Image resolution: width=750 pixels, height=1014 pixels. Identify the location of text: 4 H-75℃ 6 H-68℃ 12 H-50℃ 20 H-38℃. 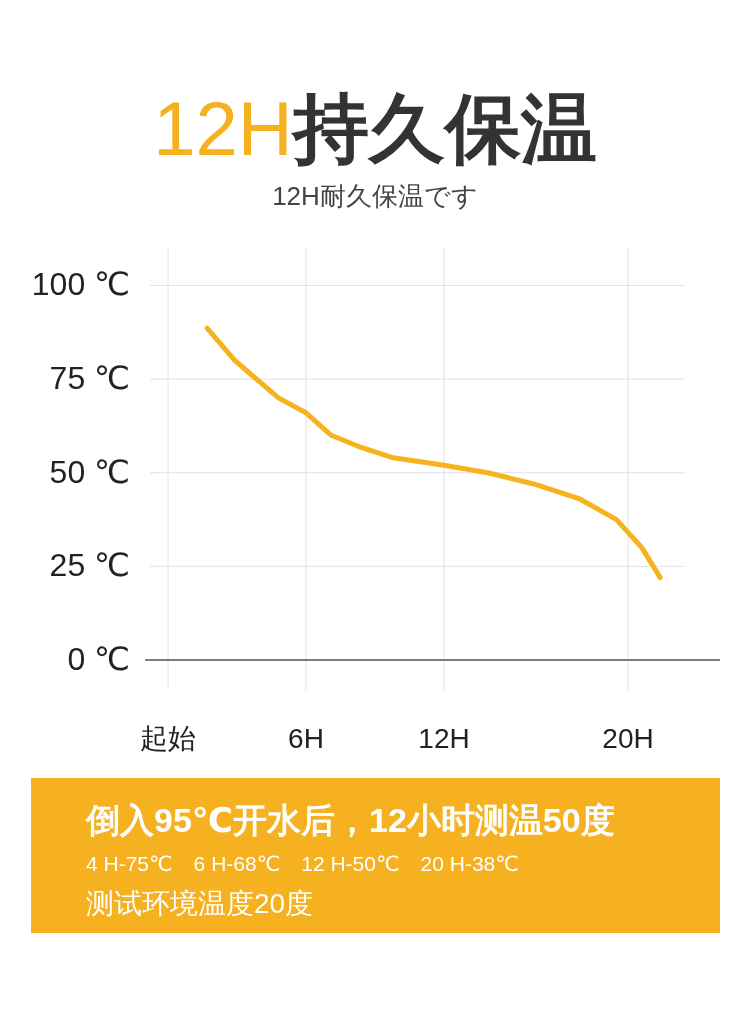
(302, 863).